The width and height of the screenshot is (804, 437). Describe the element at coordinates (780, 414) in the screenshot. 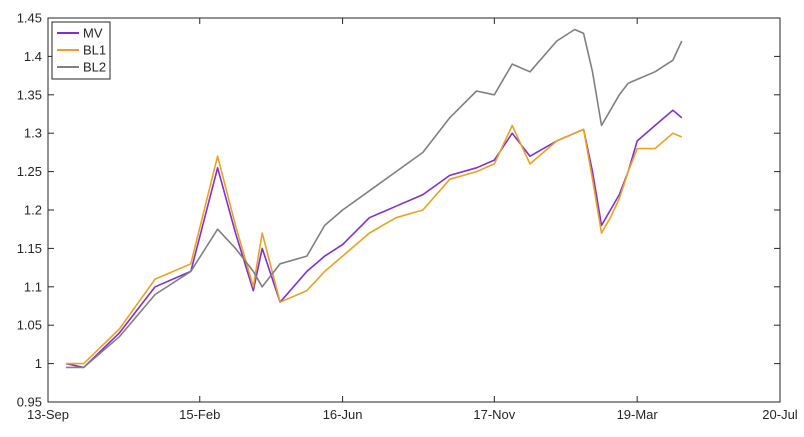

I see `x-tick-label: 20-Jul` at that location.